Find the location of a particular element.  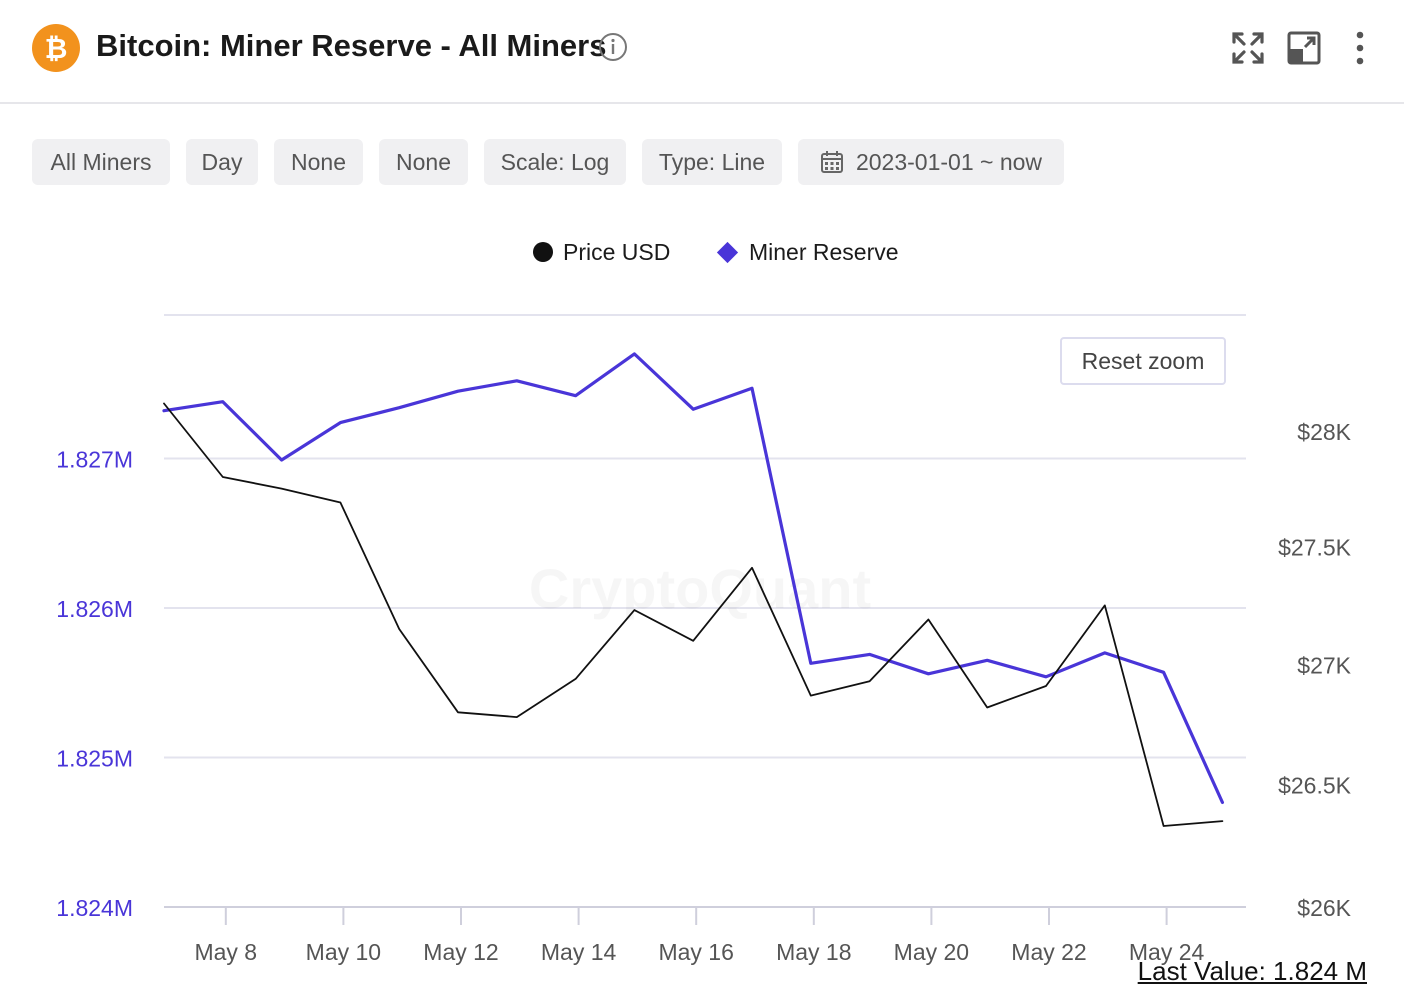

x-tick-label: May 18 is located at coordinates (813, 952).